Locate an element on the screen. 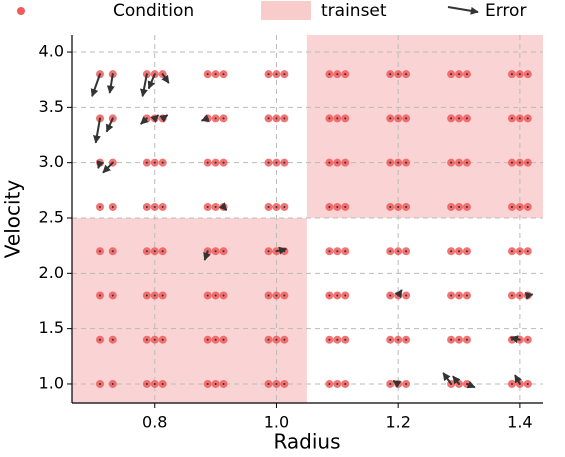 This screenshot has height=457, width=565. x-axis-label: Radius is located at coordinates (306, 442).